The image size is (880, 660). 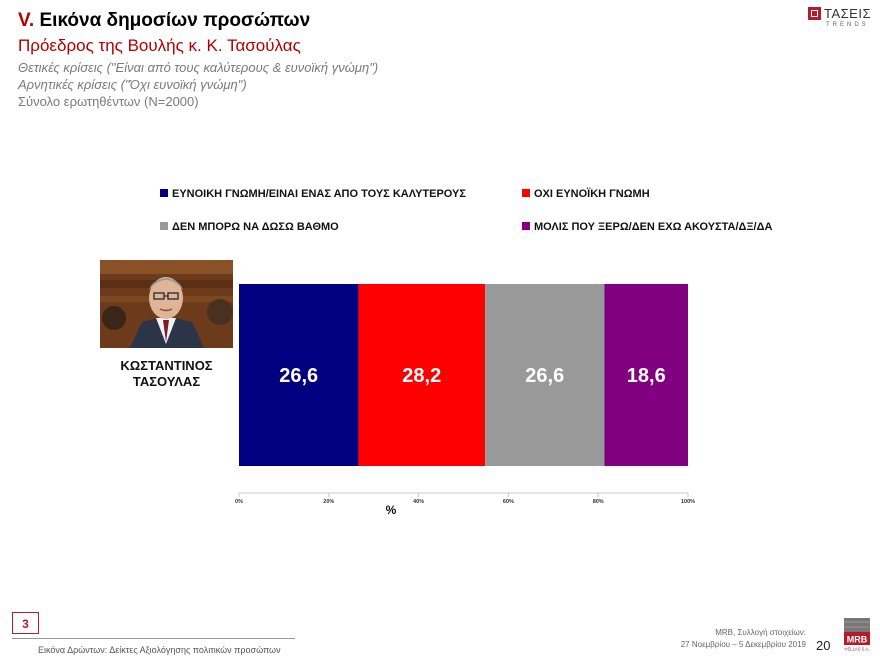 I want to click on person-portrait, so click(x=166, y=304).